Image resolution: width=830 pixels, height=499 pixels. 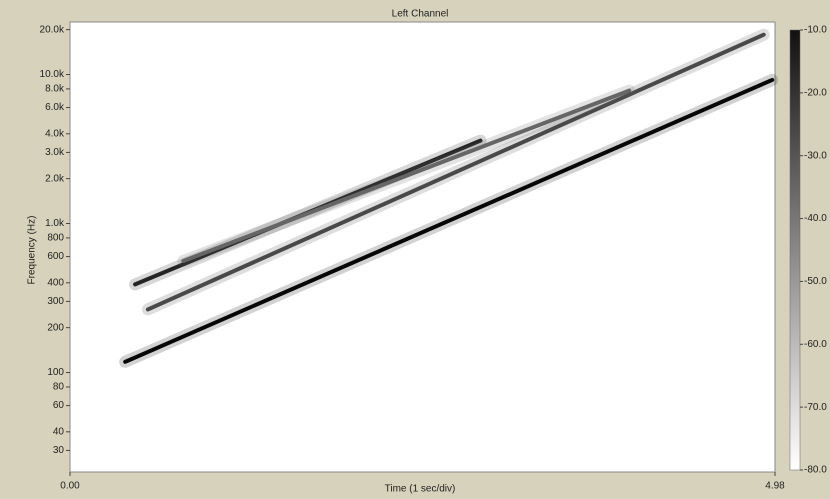 I want to click on y-tick-label: 3.0k, so click(x=55, y=152).